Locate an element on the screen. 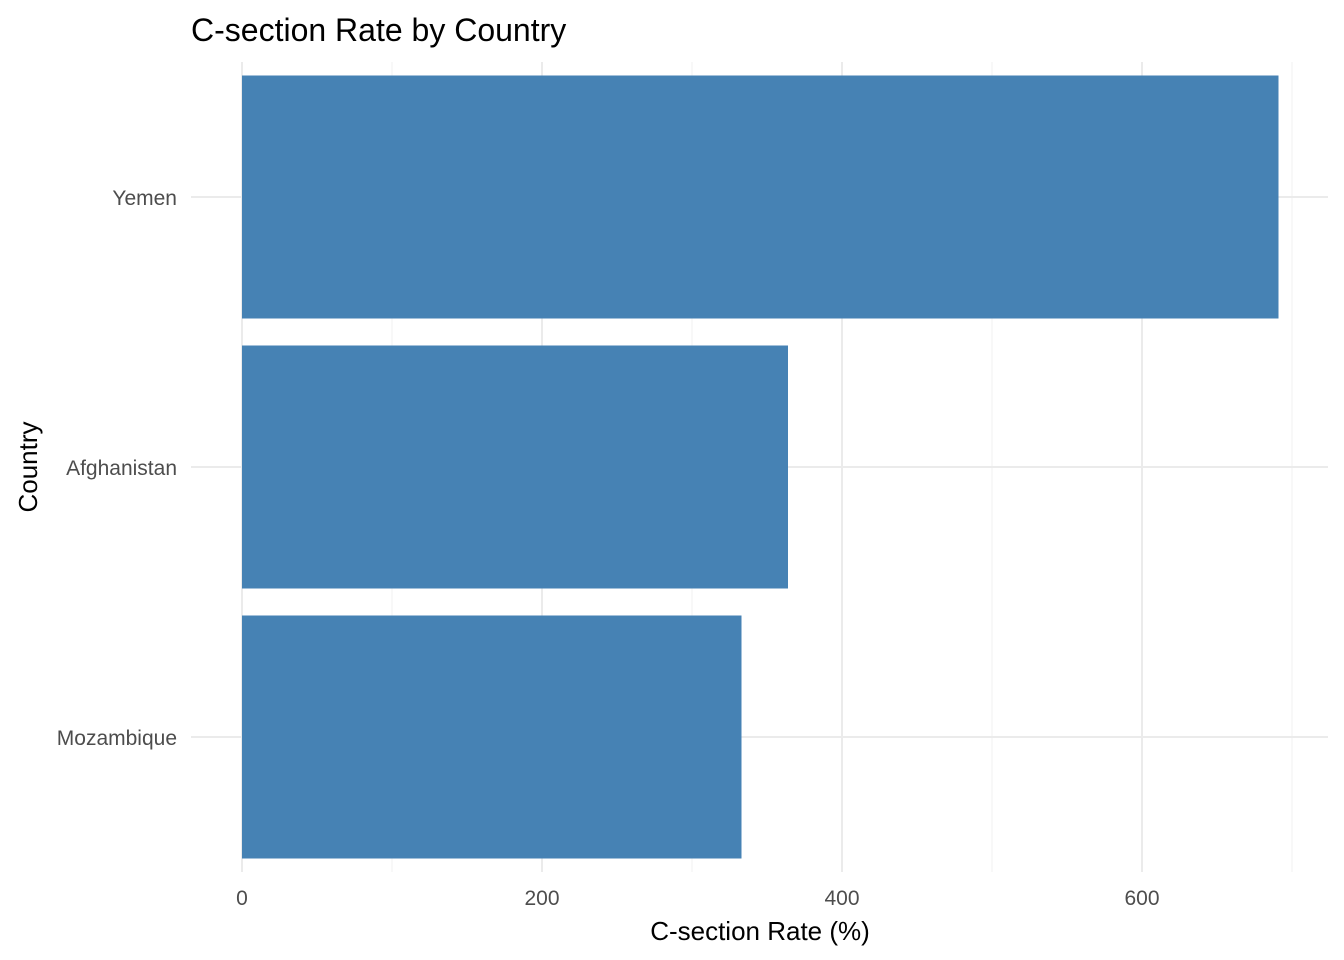 This screenshot has height=960, width=1344. x-tick-label: 400 is located at coordinates (841, 898).